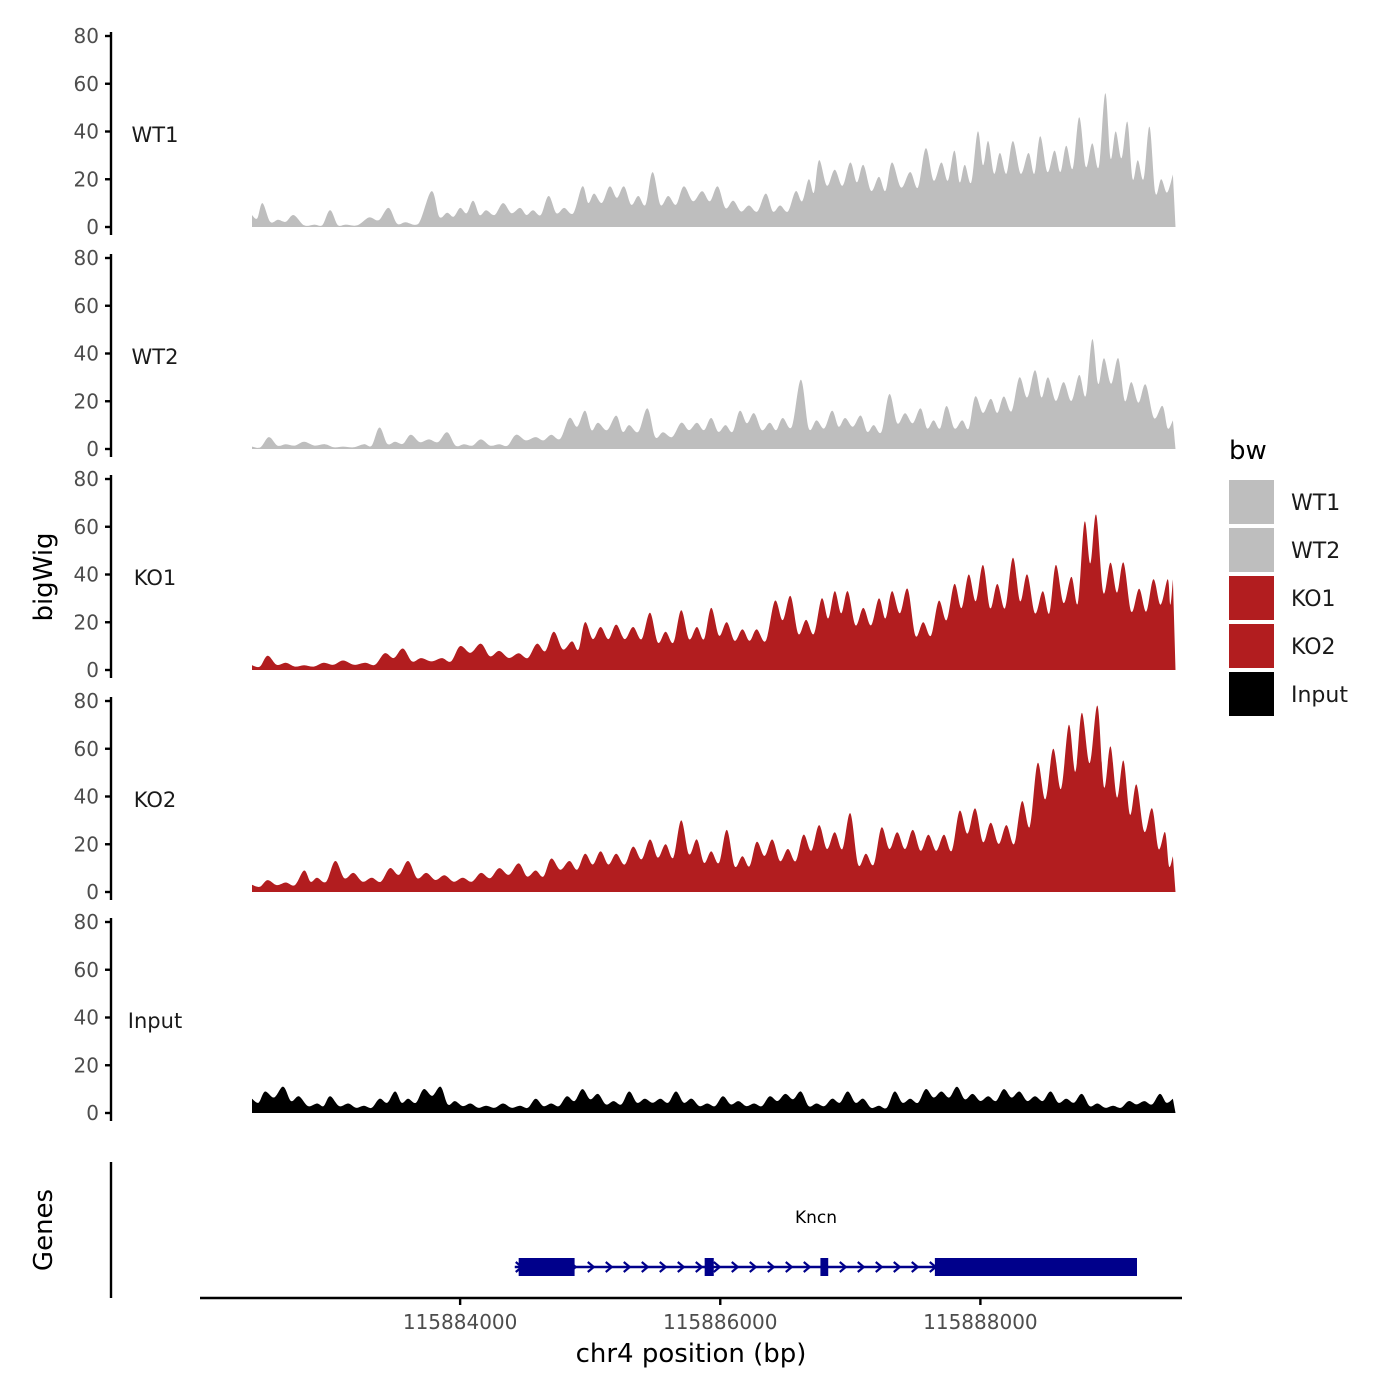 The image size is (1400, 1400). Describe the element at coordinates (714, 798) in the screenshot. I see `signal-area-ko2` at that location.